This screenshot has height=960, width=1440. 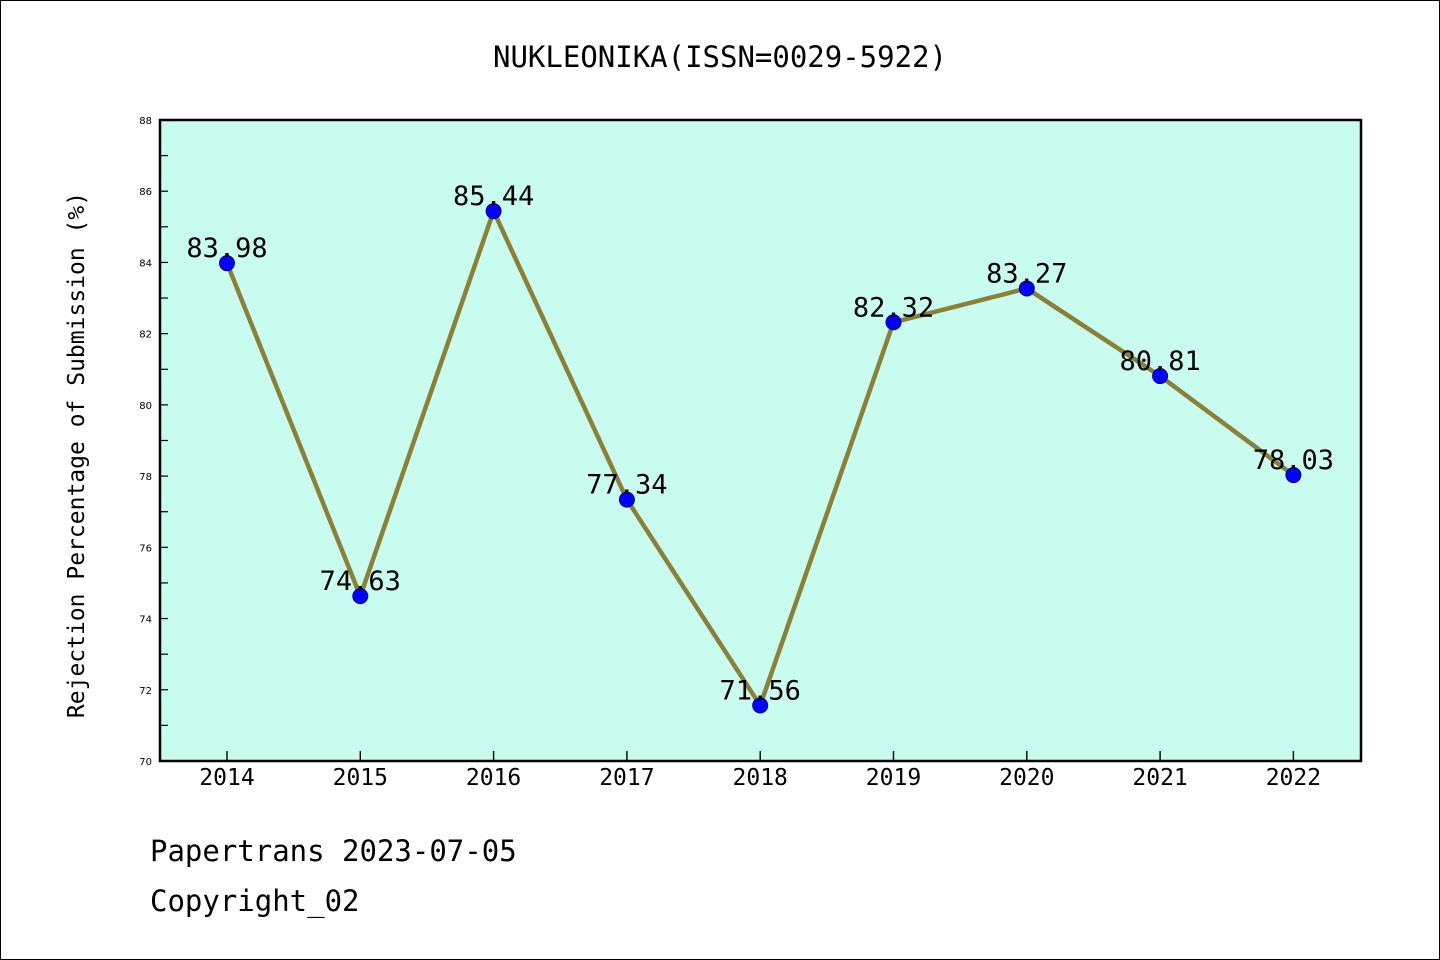 What do you see at coordinates (1026, 778) in the screenshot?
I see `x-tick-label: 2020` at bounding box center [1026, 778].